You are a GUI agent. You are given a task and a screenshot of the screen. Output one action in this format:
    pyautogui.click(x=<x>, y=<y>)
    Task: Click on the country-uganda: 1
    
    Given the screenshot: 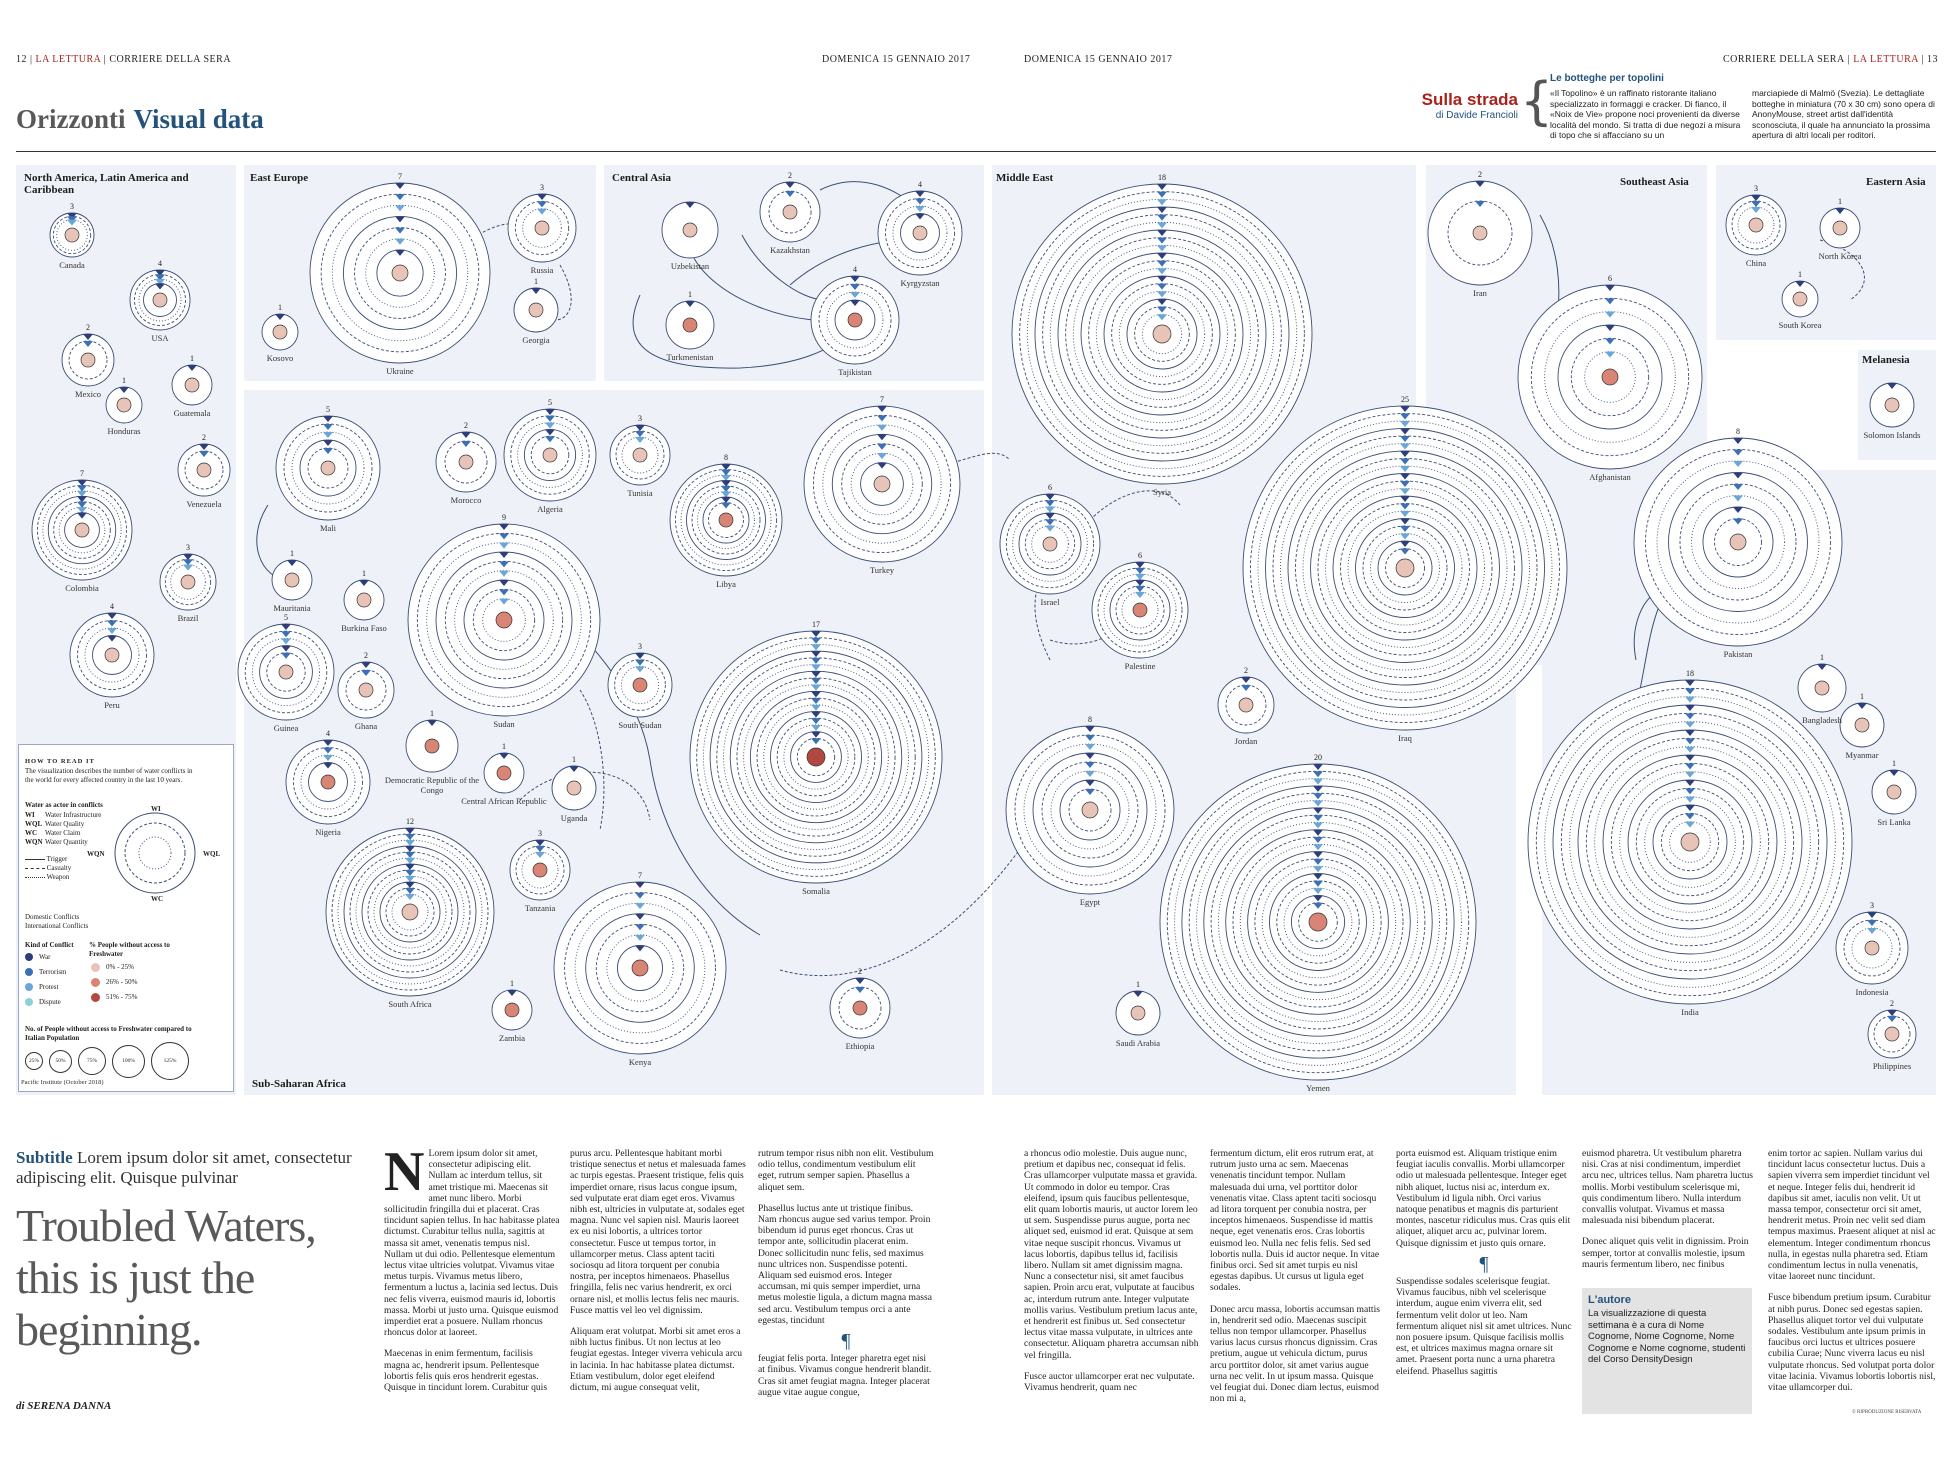 What is the action you would take?
    pyautogui.click(x=574, y=782)
    